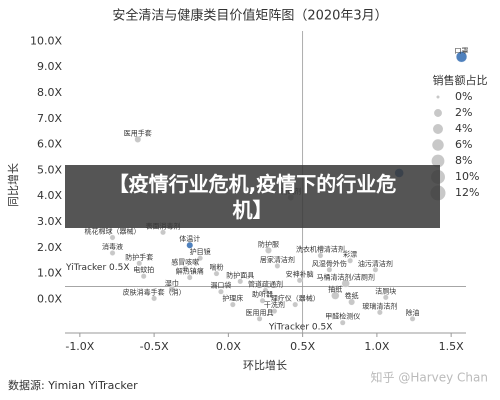 Image resolution: width=500 pixels, height=400 pixels. Describe the element at coordinates (295, 298) in the screenshot. I see `bubble-label: 理疗仪（器械）` at that location.